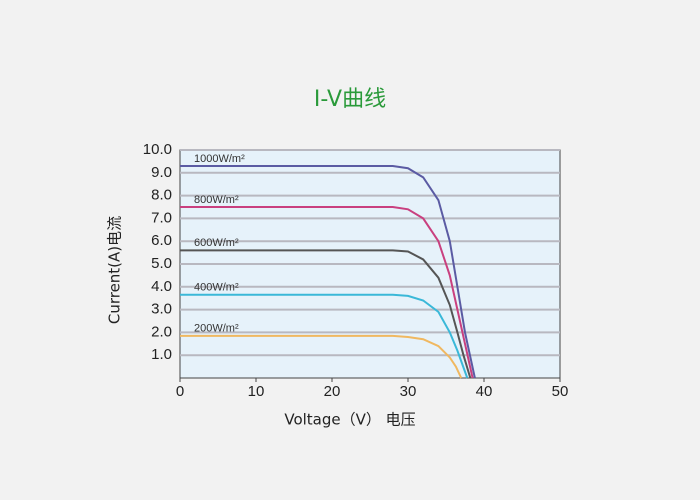  What do you see at coordinates (219, 159) in the screenshot?
I see `series-label: 1000W/m²` at bounding box center [219, 159].